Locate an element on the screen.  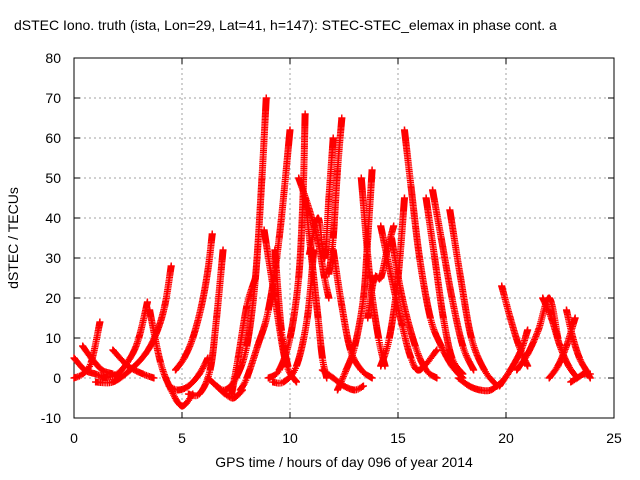
y-tick-label: 80 is located at coordinates (53, 58).